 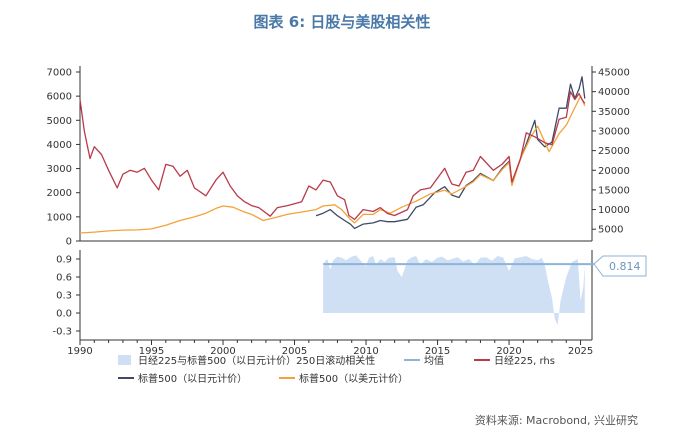 What do you see at coordinates (63, 158) in the screenshot?
I see `left-axis-ticks: 0 1000 2000 3000 4000 5000 6000 7000` at bounding box center [63, 158].